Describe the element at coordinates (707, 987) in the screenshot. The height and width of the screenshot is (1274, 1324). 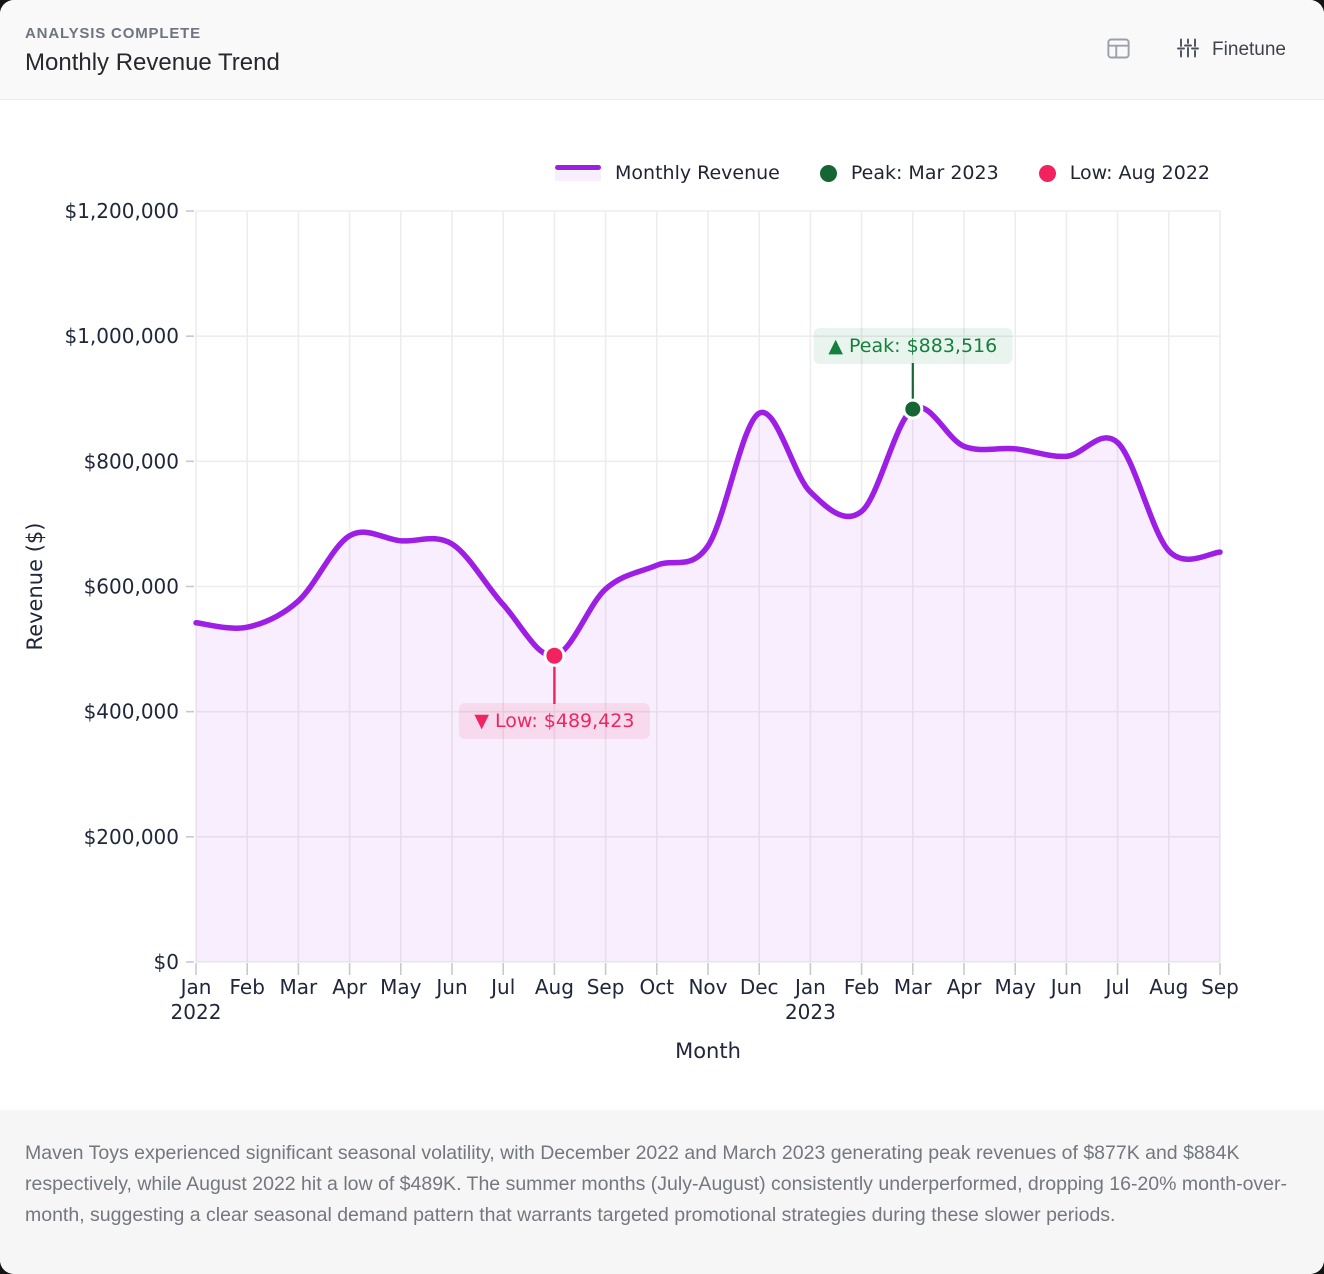
I see `svg-text: Nov` at that location.